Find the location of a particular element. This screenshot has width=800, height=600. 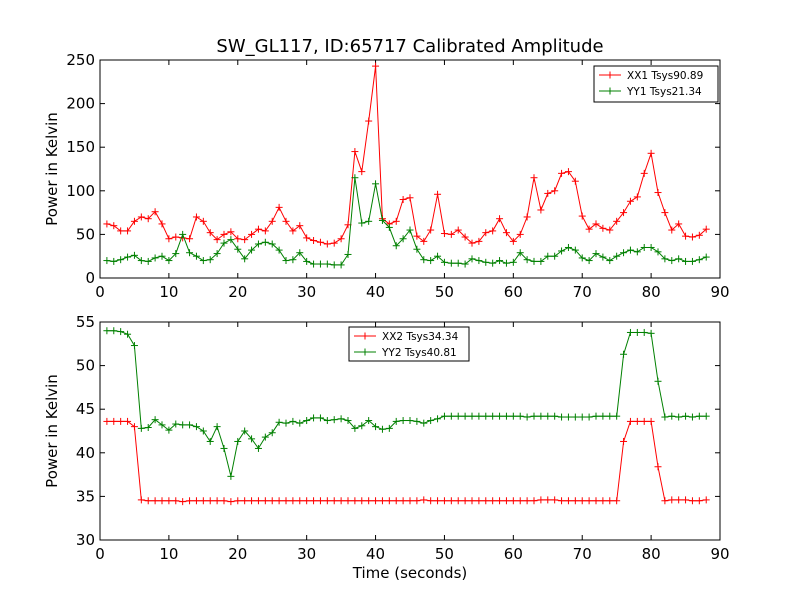

legend-label: YY1 Tsys21.34 is located at coordinates (664, 92).